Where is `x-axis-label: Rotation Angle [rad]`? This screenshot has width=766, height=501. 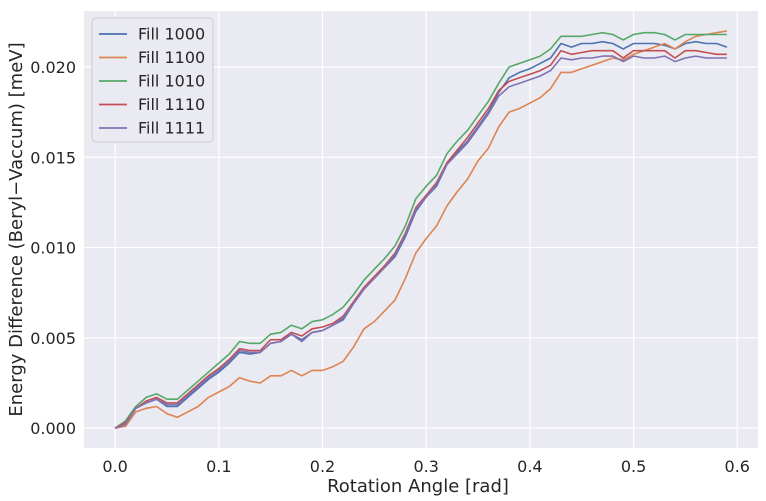 x-axis-label: Rotation Angle [rad] is located at coordinates (418, 486).